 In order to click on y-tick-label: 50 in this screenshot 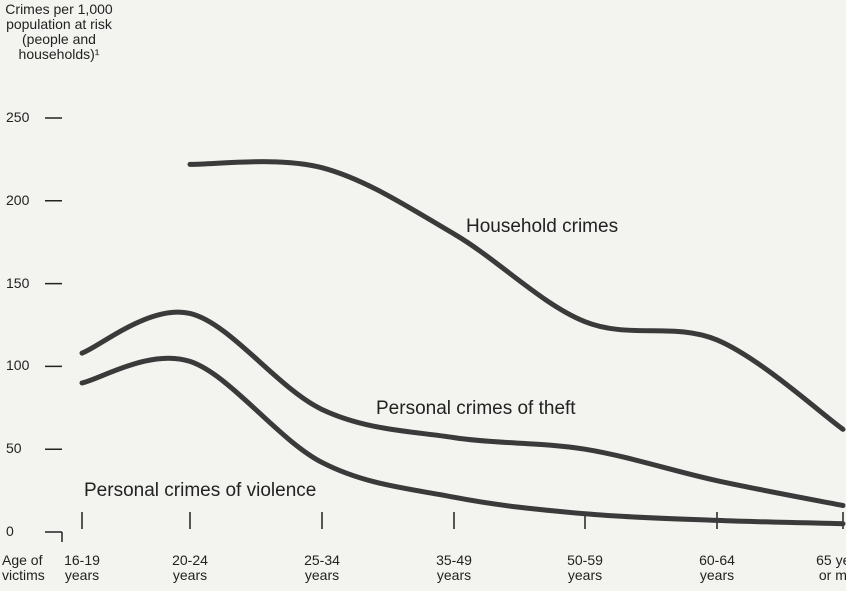, I will do `click(14, 448)`.